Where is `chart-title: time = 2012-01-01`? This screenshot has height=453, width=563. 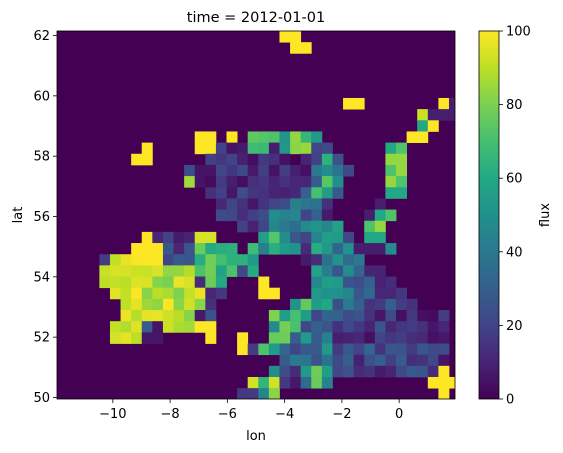
chart-title: time = 2012-01-01 is located at coordinates (256, 18).